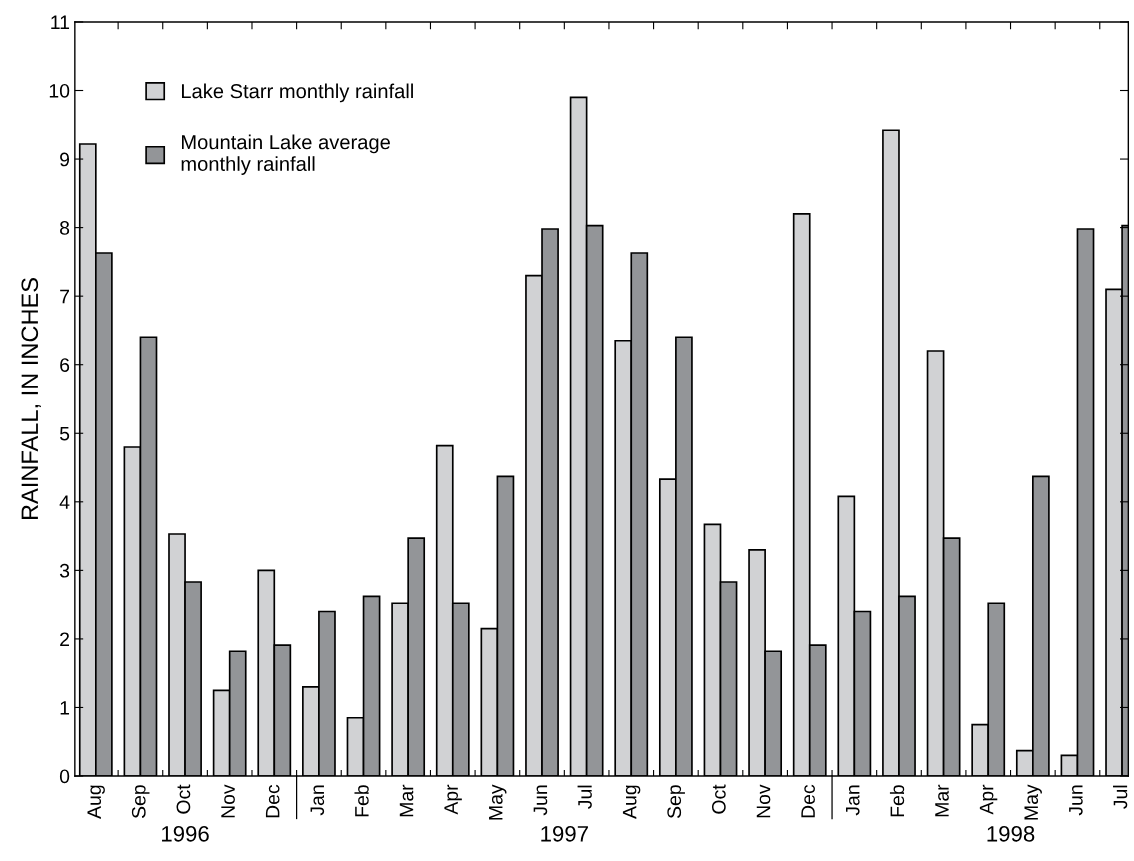 Image resolution: width=1134 pixels, height=861 pixels. Describe the element at coordinates (297, 93) in the screenshot. I see `legend-label: Lake Starr monthly rainfall` at that location.